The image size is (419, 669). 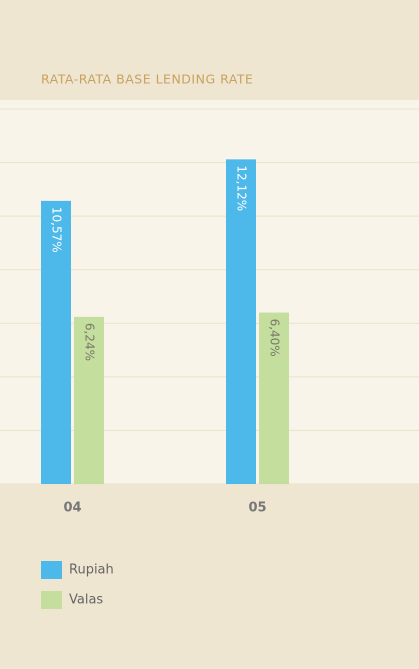 What do you see at coordinates (72, 508) in the screenshot?
I see `x-tick-label: 04` at bounding box center [72, 508].